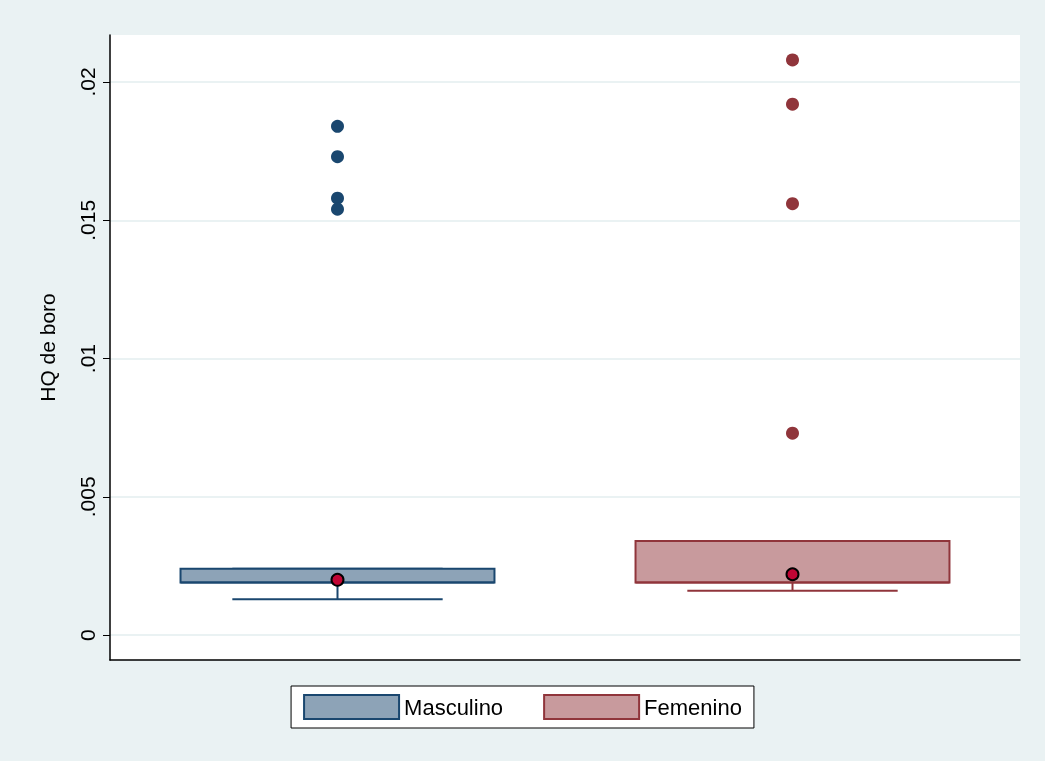 The width and height of the screenshot is (1045, 761). What do you see at coordinates (87, 635) in the screenshot?
I see `y-tick-label: 0` at bounding box center [87, 635].